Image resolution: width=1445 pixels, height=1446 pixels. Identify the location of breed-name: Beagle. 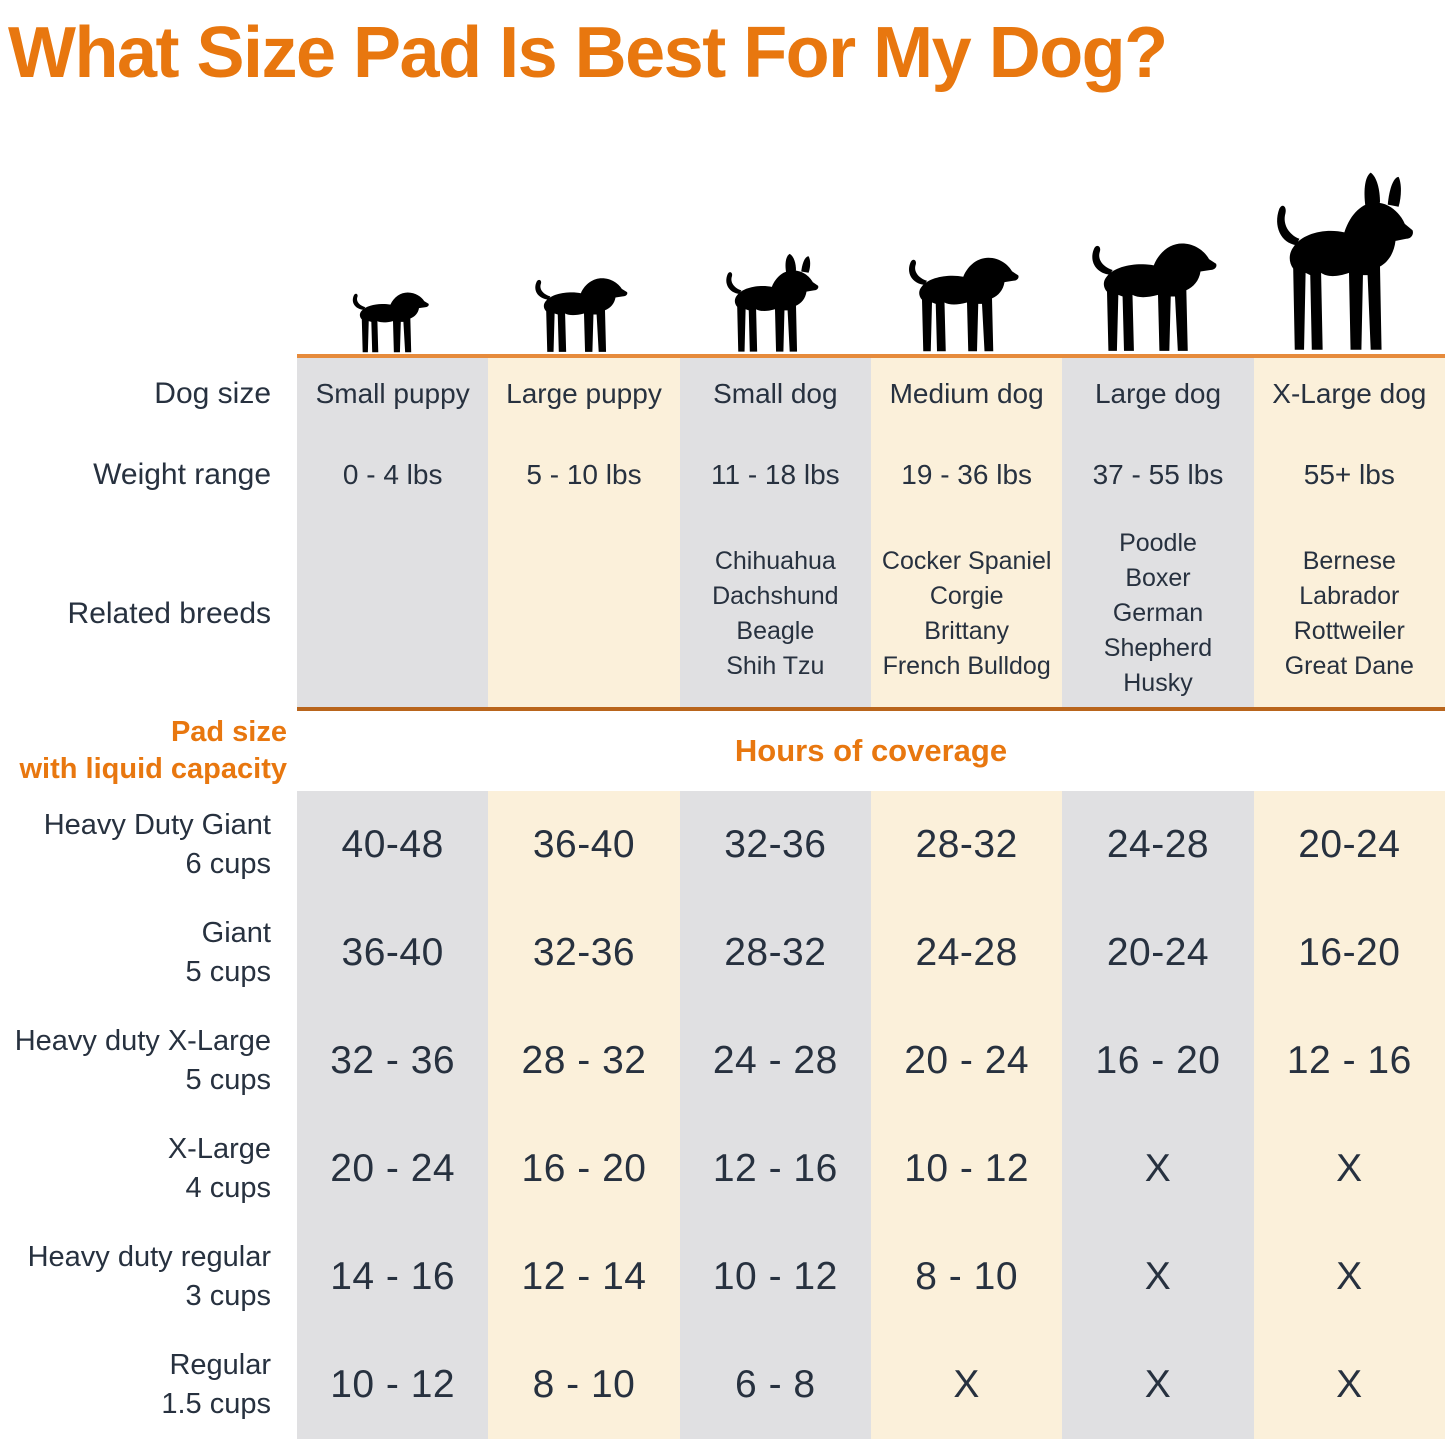
(775, 630).